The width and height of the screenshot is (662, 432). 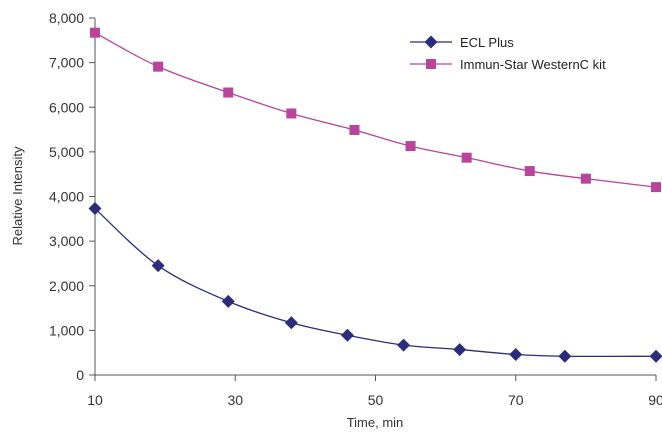 What do you see at coordinates (374, 391) in the screenshot?
I see `x-axis: 10 30 50 70 90` at bounding box center [374, 391].